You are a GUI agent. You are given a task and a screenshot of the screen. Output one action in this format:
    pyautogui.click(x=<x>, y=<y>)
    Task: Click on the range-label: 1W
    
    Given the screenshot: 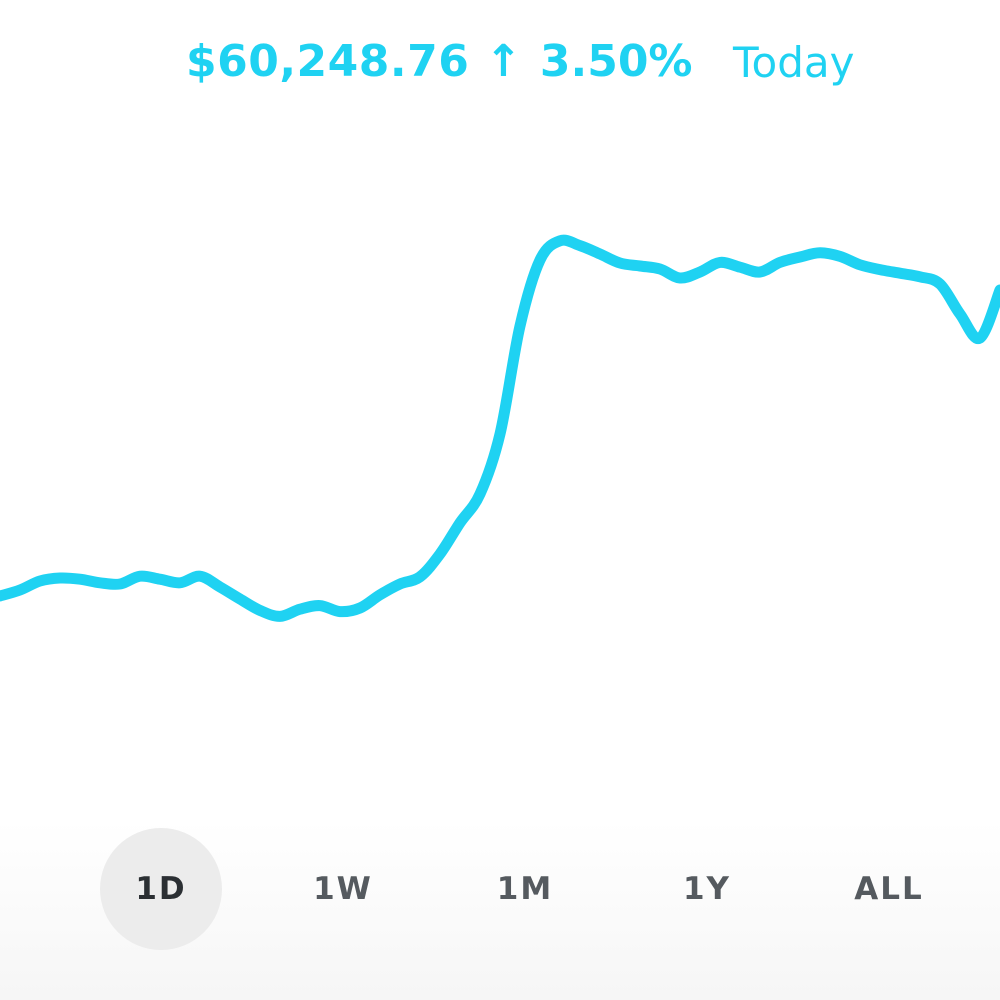 What is the action you would take?
    pyautogui.click(x=343, y=889)
    